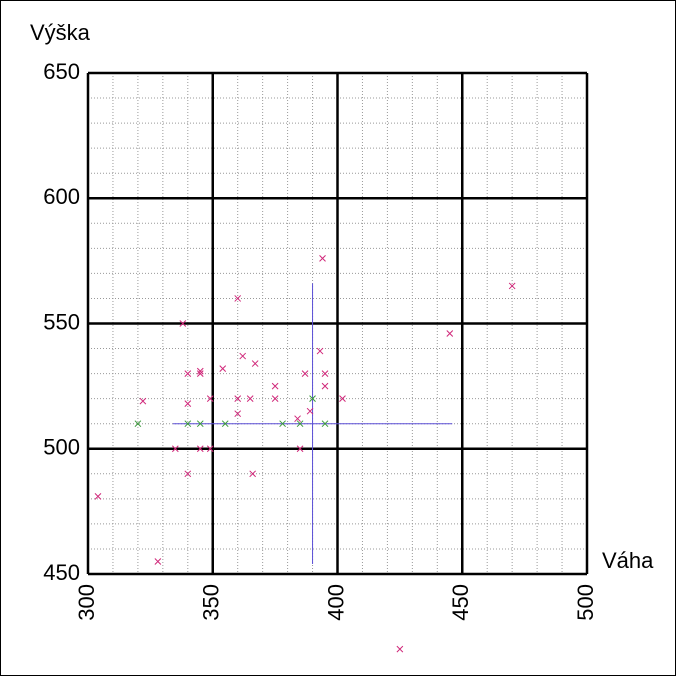 The width and height of the screenshot is (676, 676). Describe the element at coordinates (60, 32) in the screenshot. I see `y-axis-label: Výška` at that location.